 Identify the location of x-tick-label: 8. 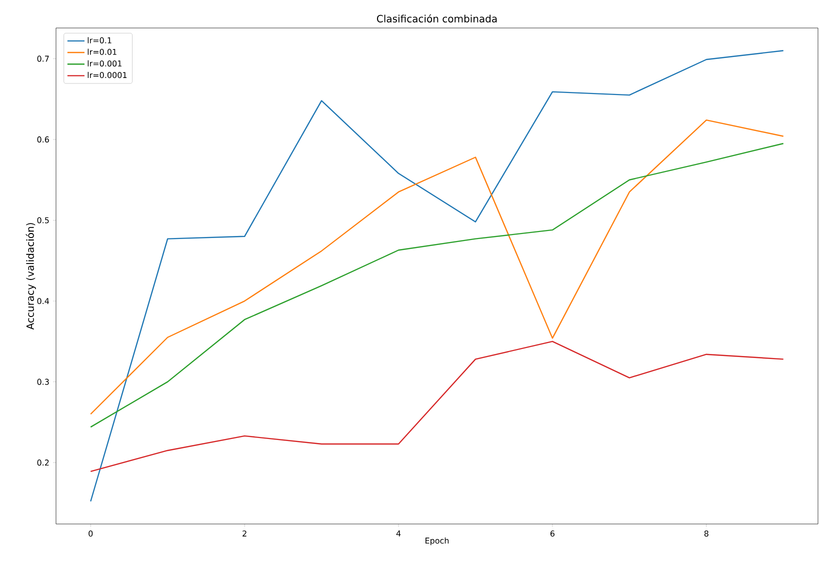
(706, 533).